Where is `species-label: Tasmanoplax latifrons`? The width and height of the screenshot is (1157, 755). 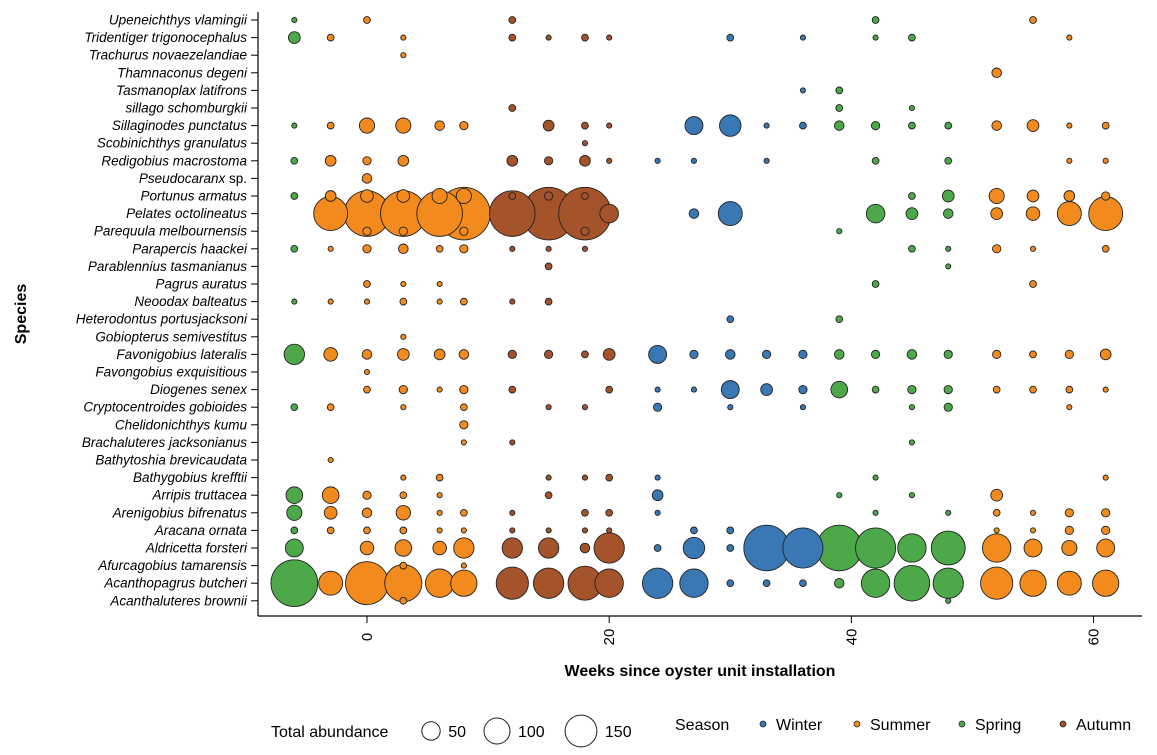
species-label: Tasmanoplax latifrons is located at coordinates (181, 90).